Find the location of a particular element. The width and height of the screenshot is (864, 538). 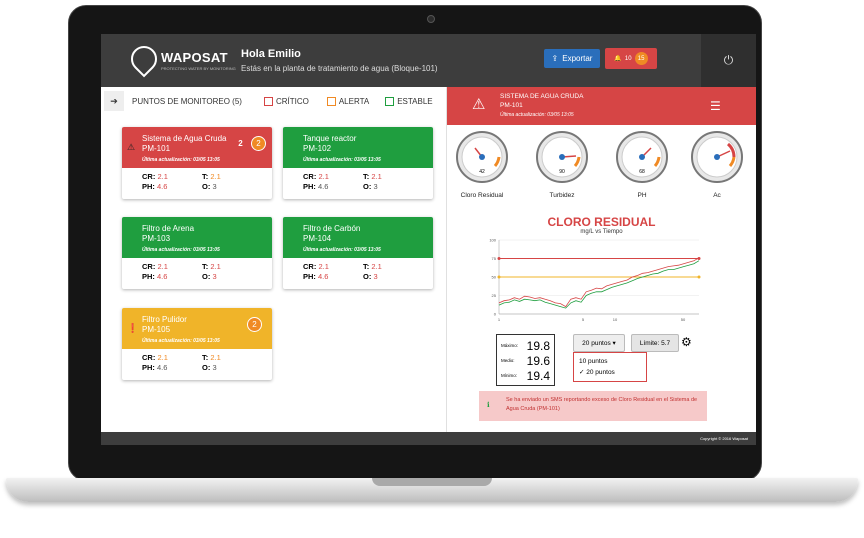

card-name: Sistema de Agua Cruda is located at coordinates (184, 138).